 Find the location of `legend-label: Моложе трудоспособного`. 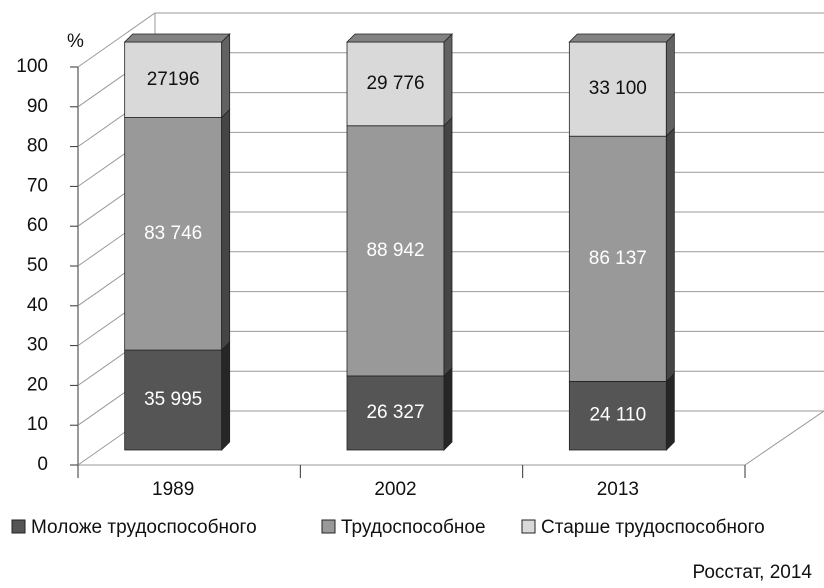

legend-label: Моложе трудоспособного is located at coordinates (144, 527).